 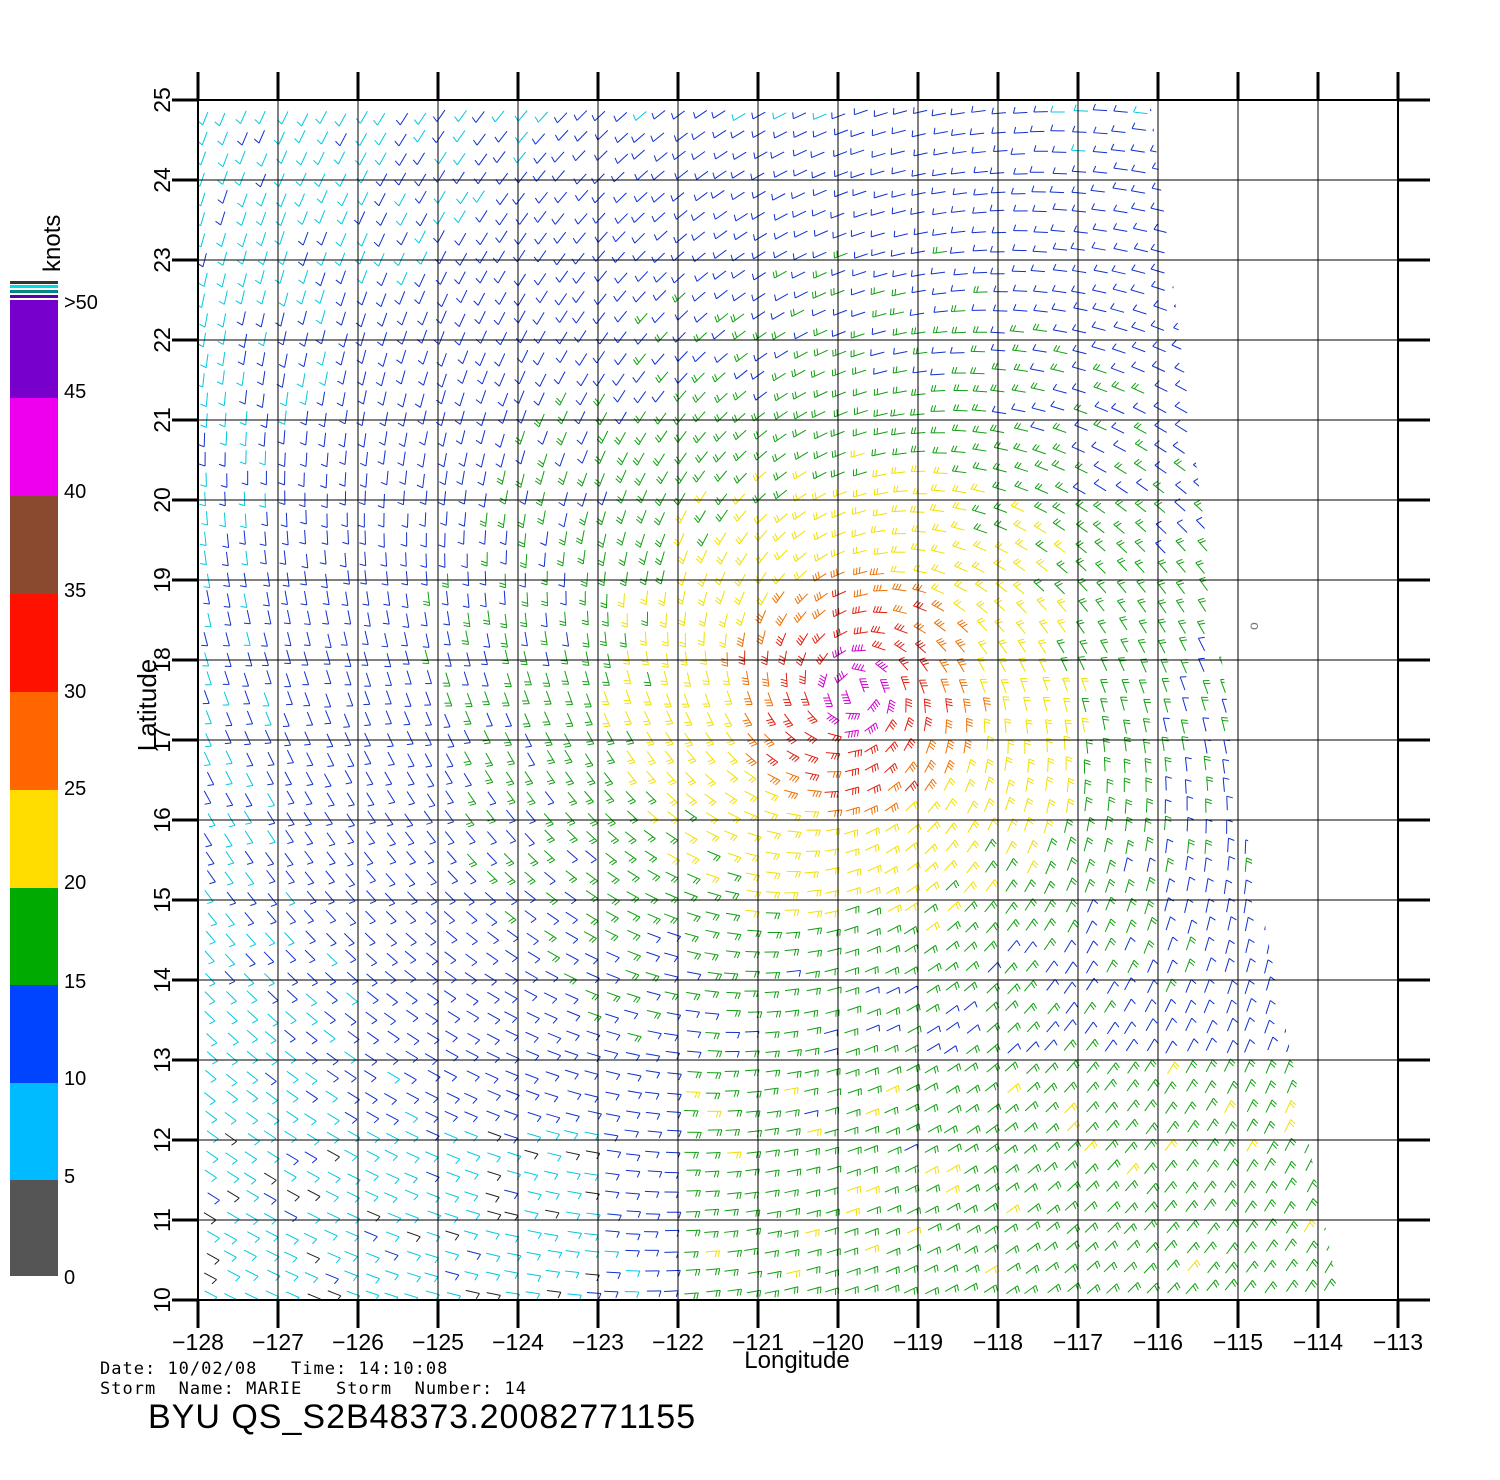 I want to click on y-axis-label: Latitude, so click(x=147, y=705).